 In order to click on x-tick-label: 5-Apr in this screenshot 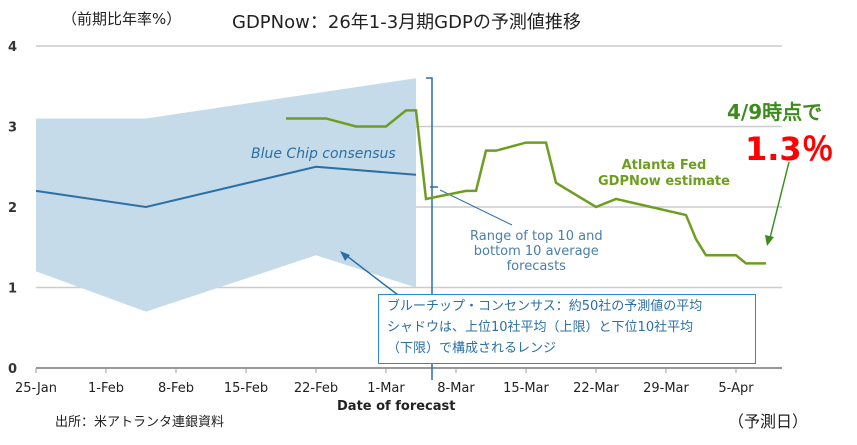, I will do `click(736, 388)`.